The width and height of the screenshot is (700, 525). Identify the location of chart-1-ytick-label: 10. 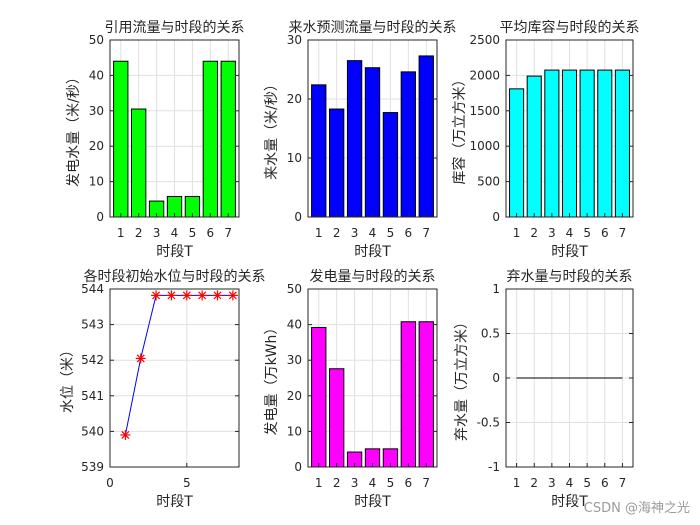
(96, 182).